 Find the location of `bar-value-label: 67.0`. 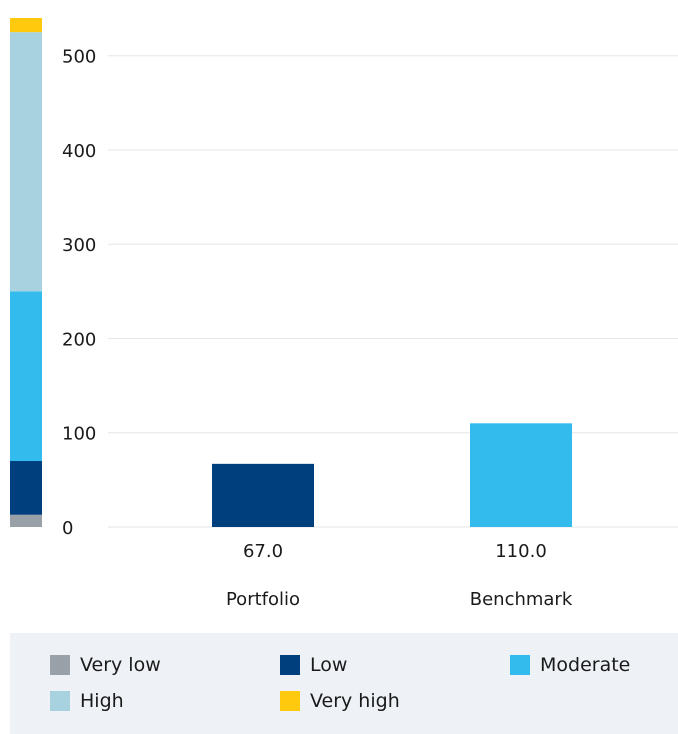

bar-value-label: 67.0 is located at coordinates (263, 551).